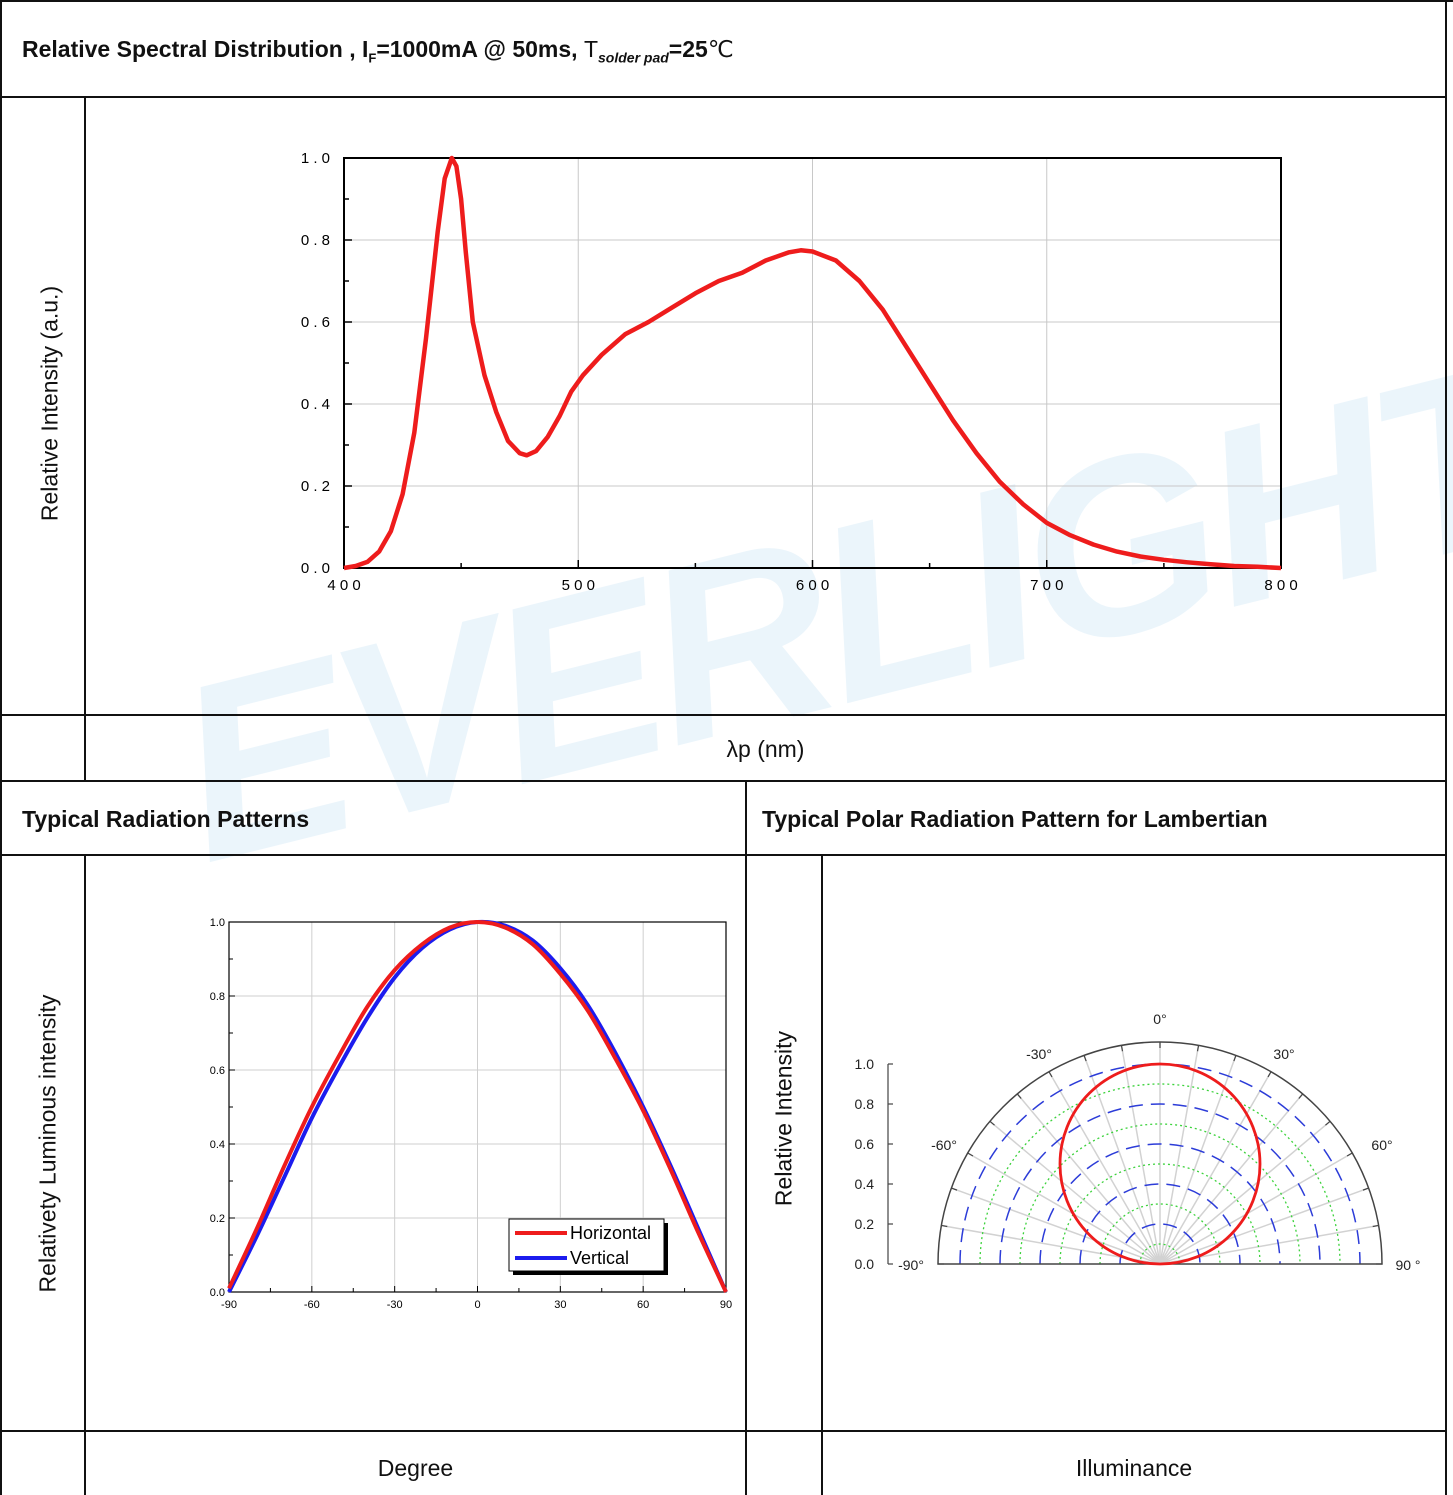 The height and width of the screenshot is (1495, 1453). What do you see at coordinates (865, 1064) in the screenshot?
I see `polar-radial-tick-label: 1.0` at bounding box center [865, 1064].